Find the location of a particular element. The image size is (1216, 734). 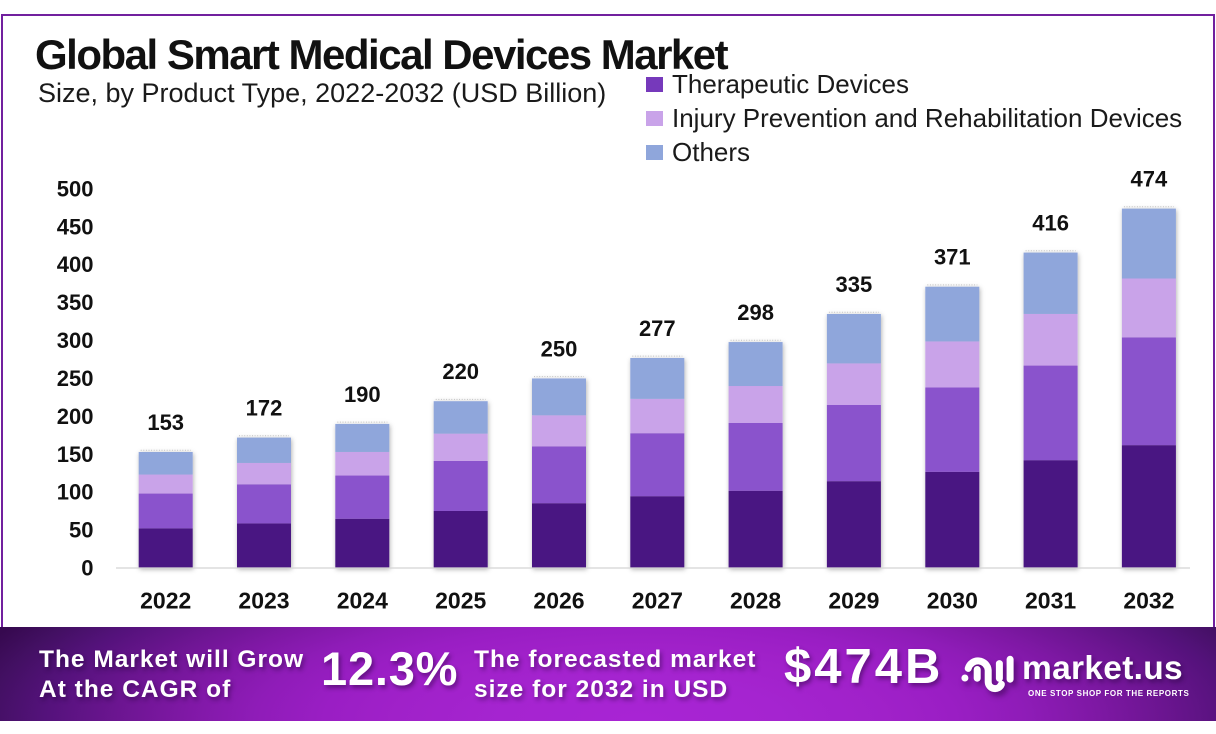

svg-text: 2024 is located at coordinates (362, 601).